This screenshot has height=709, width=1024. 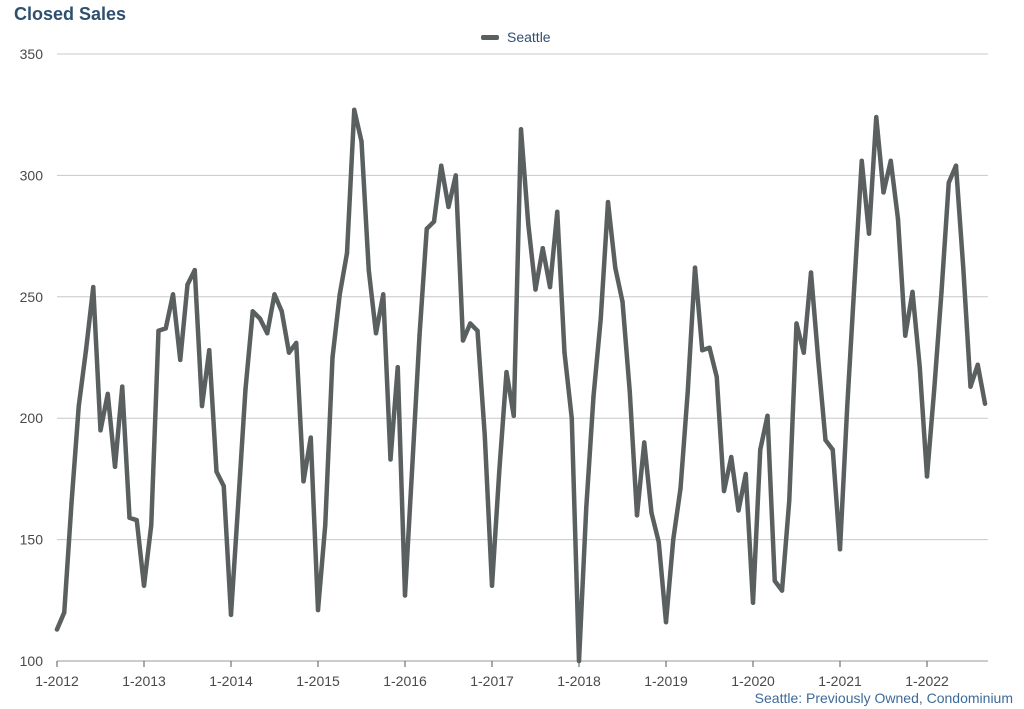 What do you see at coordinates (492, 681) in the screenshot?
I see `x-tick-label-1-2017: 1-2017` at bounding box center [492, 681].